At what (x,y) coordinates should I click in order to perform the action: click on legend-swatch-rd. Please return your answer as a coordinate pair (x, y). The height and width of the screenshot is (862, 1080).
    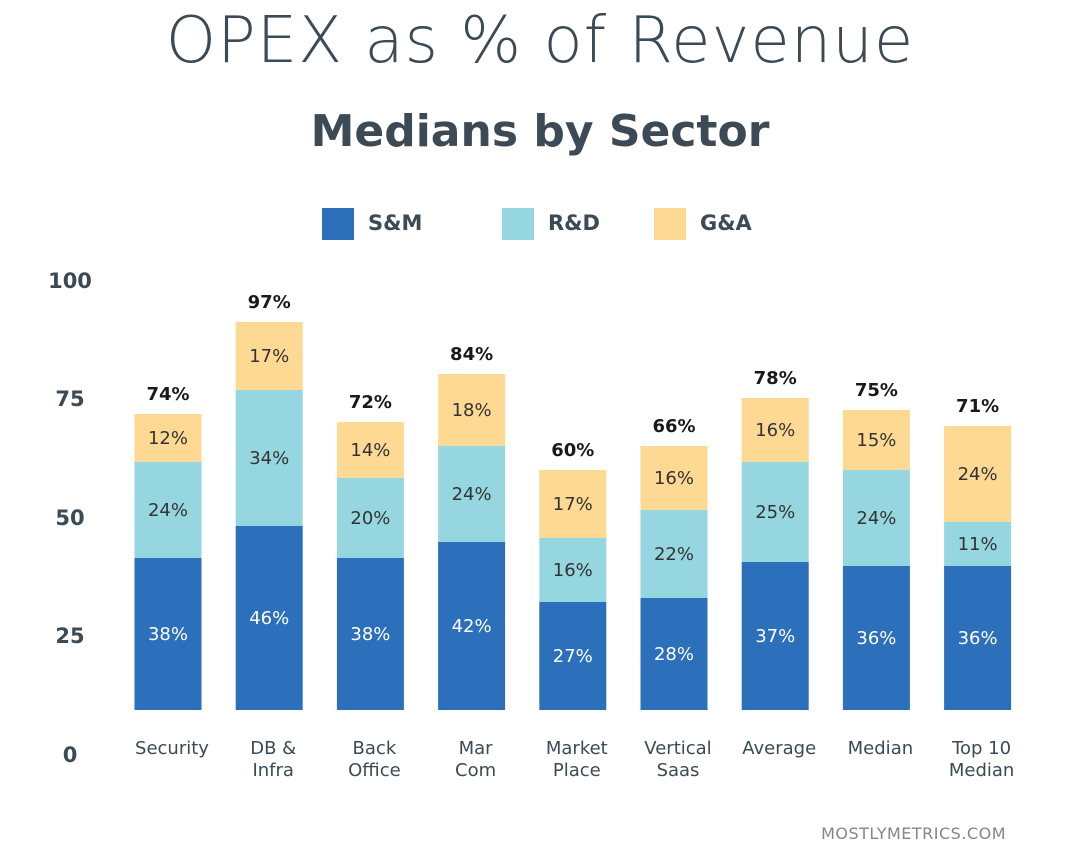
    Looking at the image, I should click on (518, 224).